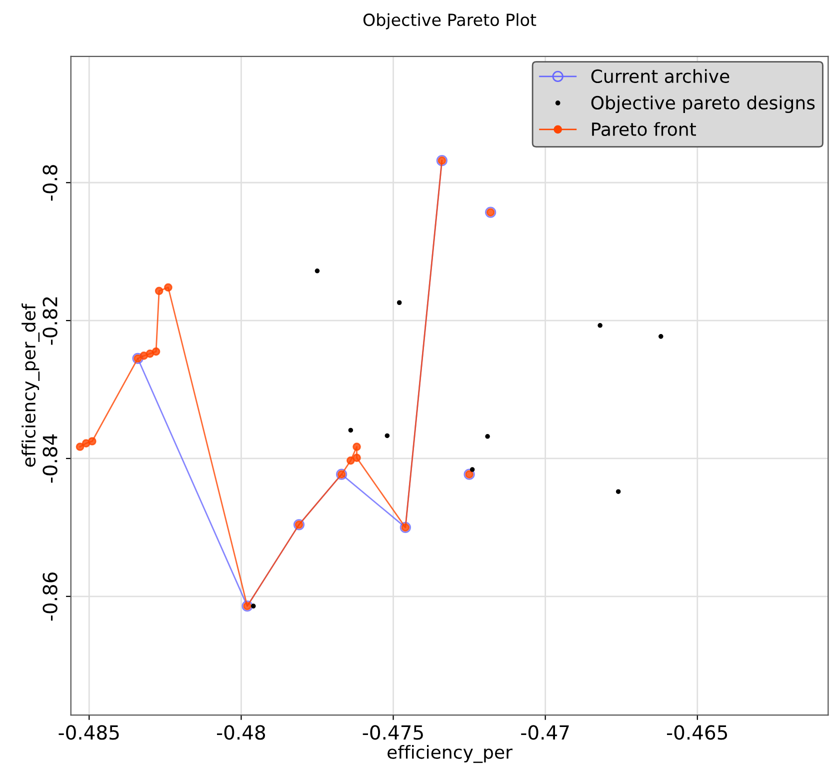  What do you see at coordinates (50, 182) in the screenshot?
I see `y-tick-label: -0.8` at bounding box center [50, 182].